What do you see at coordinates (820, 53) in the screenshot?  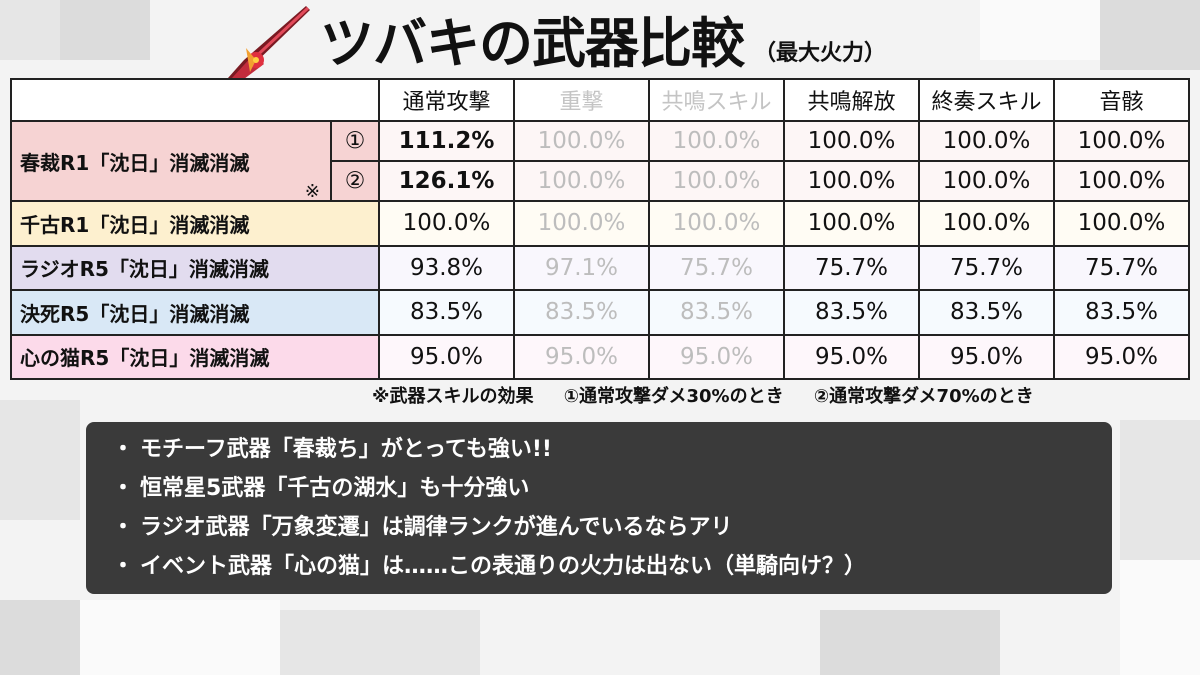 I see `title-sub: （最大火力）` at bounding box center [820, 53].